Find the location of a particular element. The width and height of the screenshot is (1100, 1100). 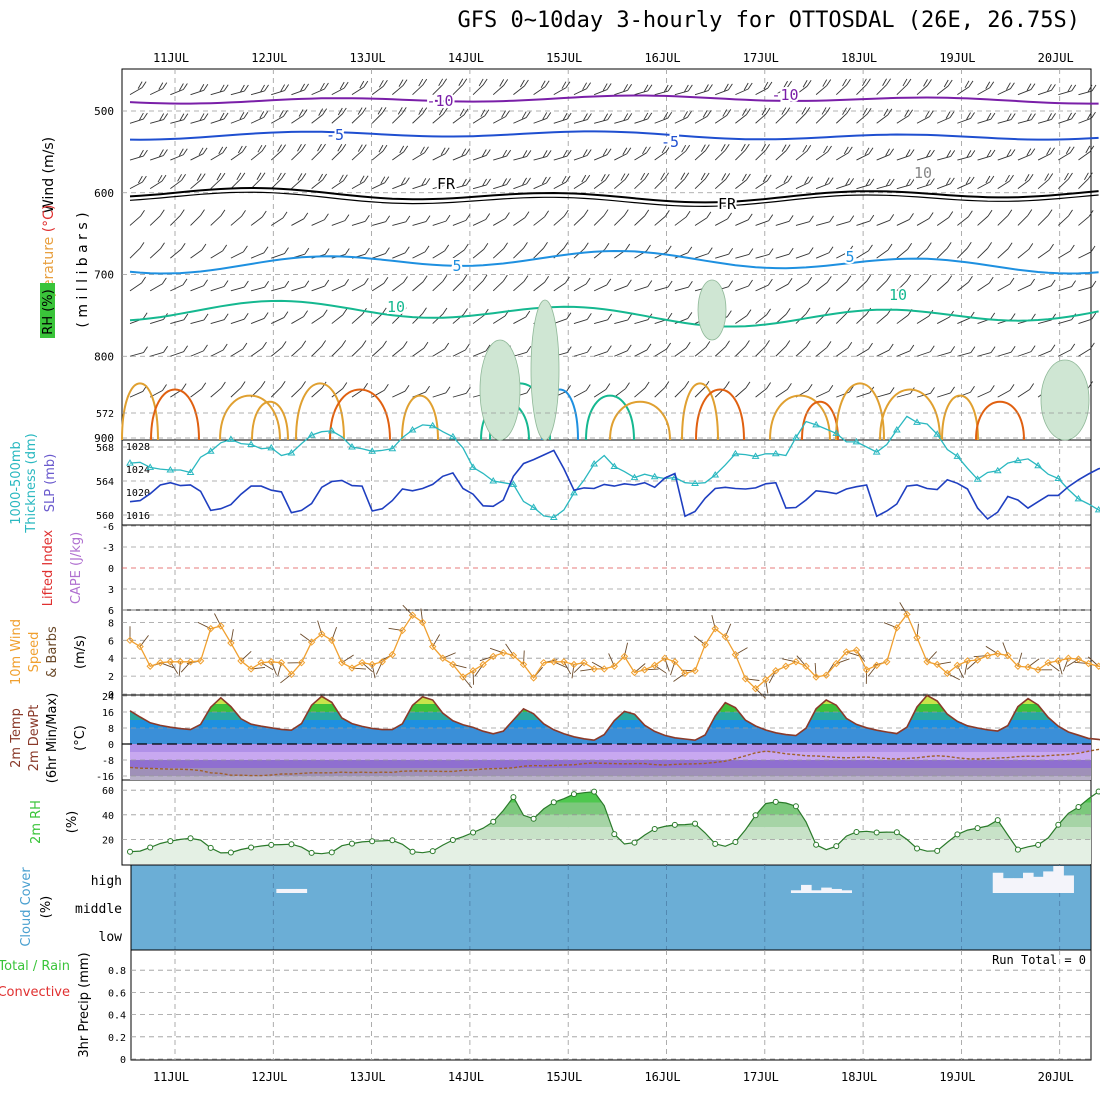

label-temp-1: 2m Temp is located at coordinates (16, 738).